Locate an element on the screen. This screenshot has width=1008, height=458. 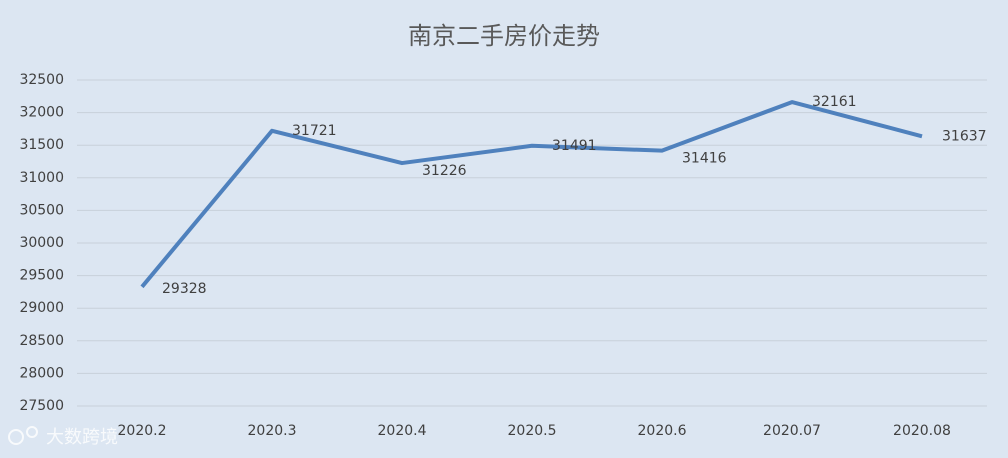
data-label: 31491 is located at coordinates (574, 146).